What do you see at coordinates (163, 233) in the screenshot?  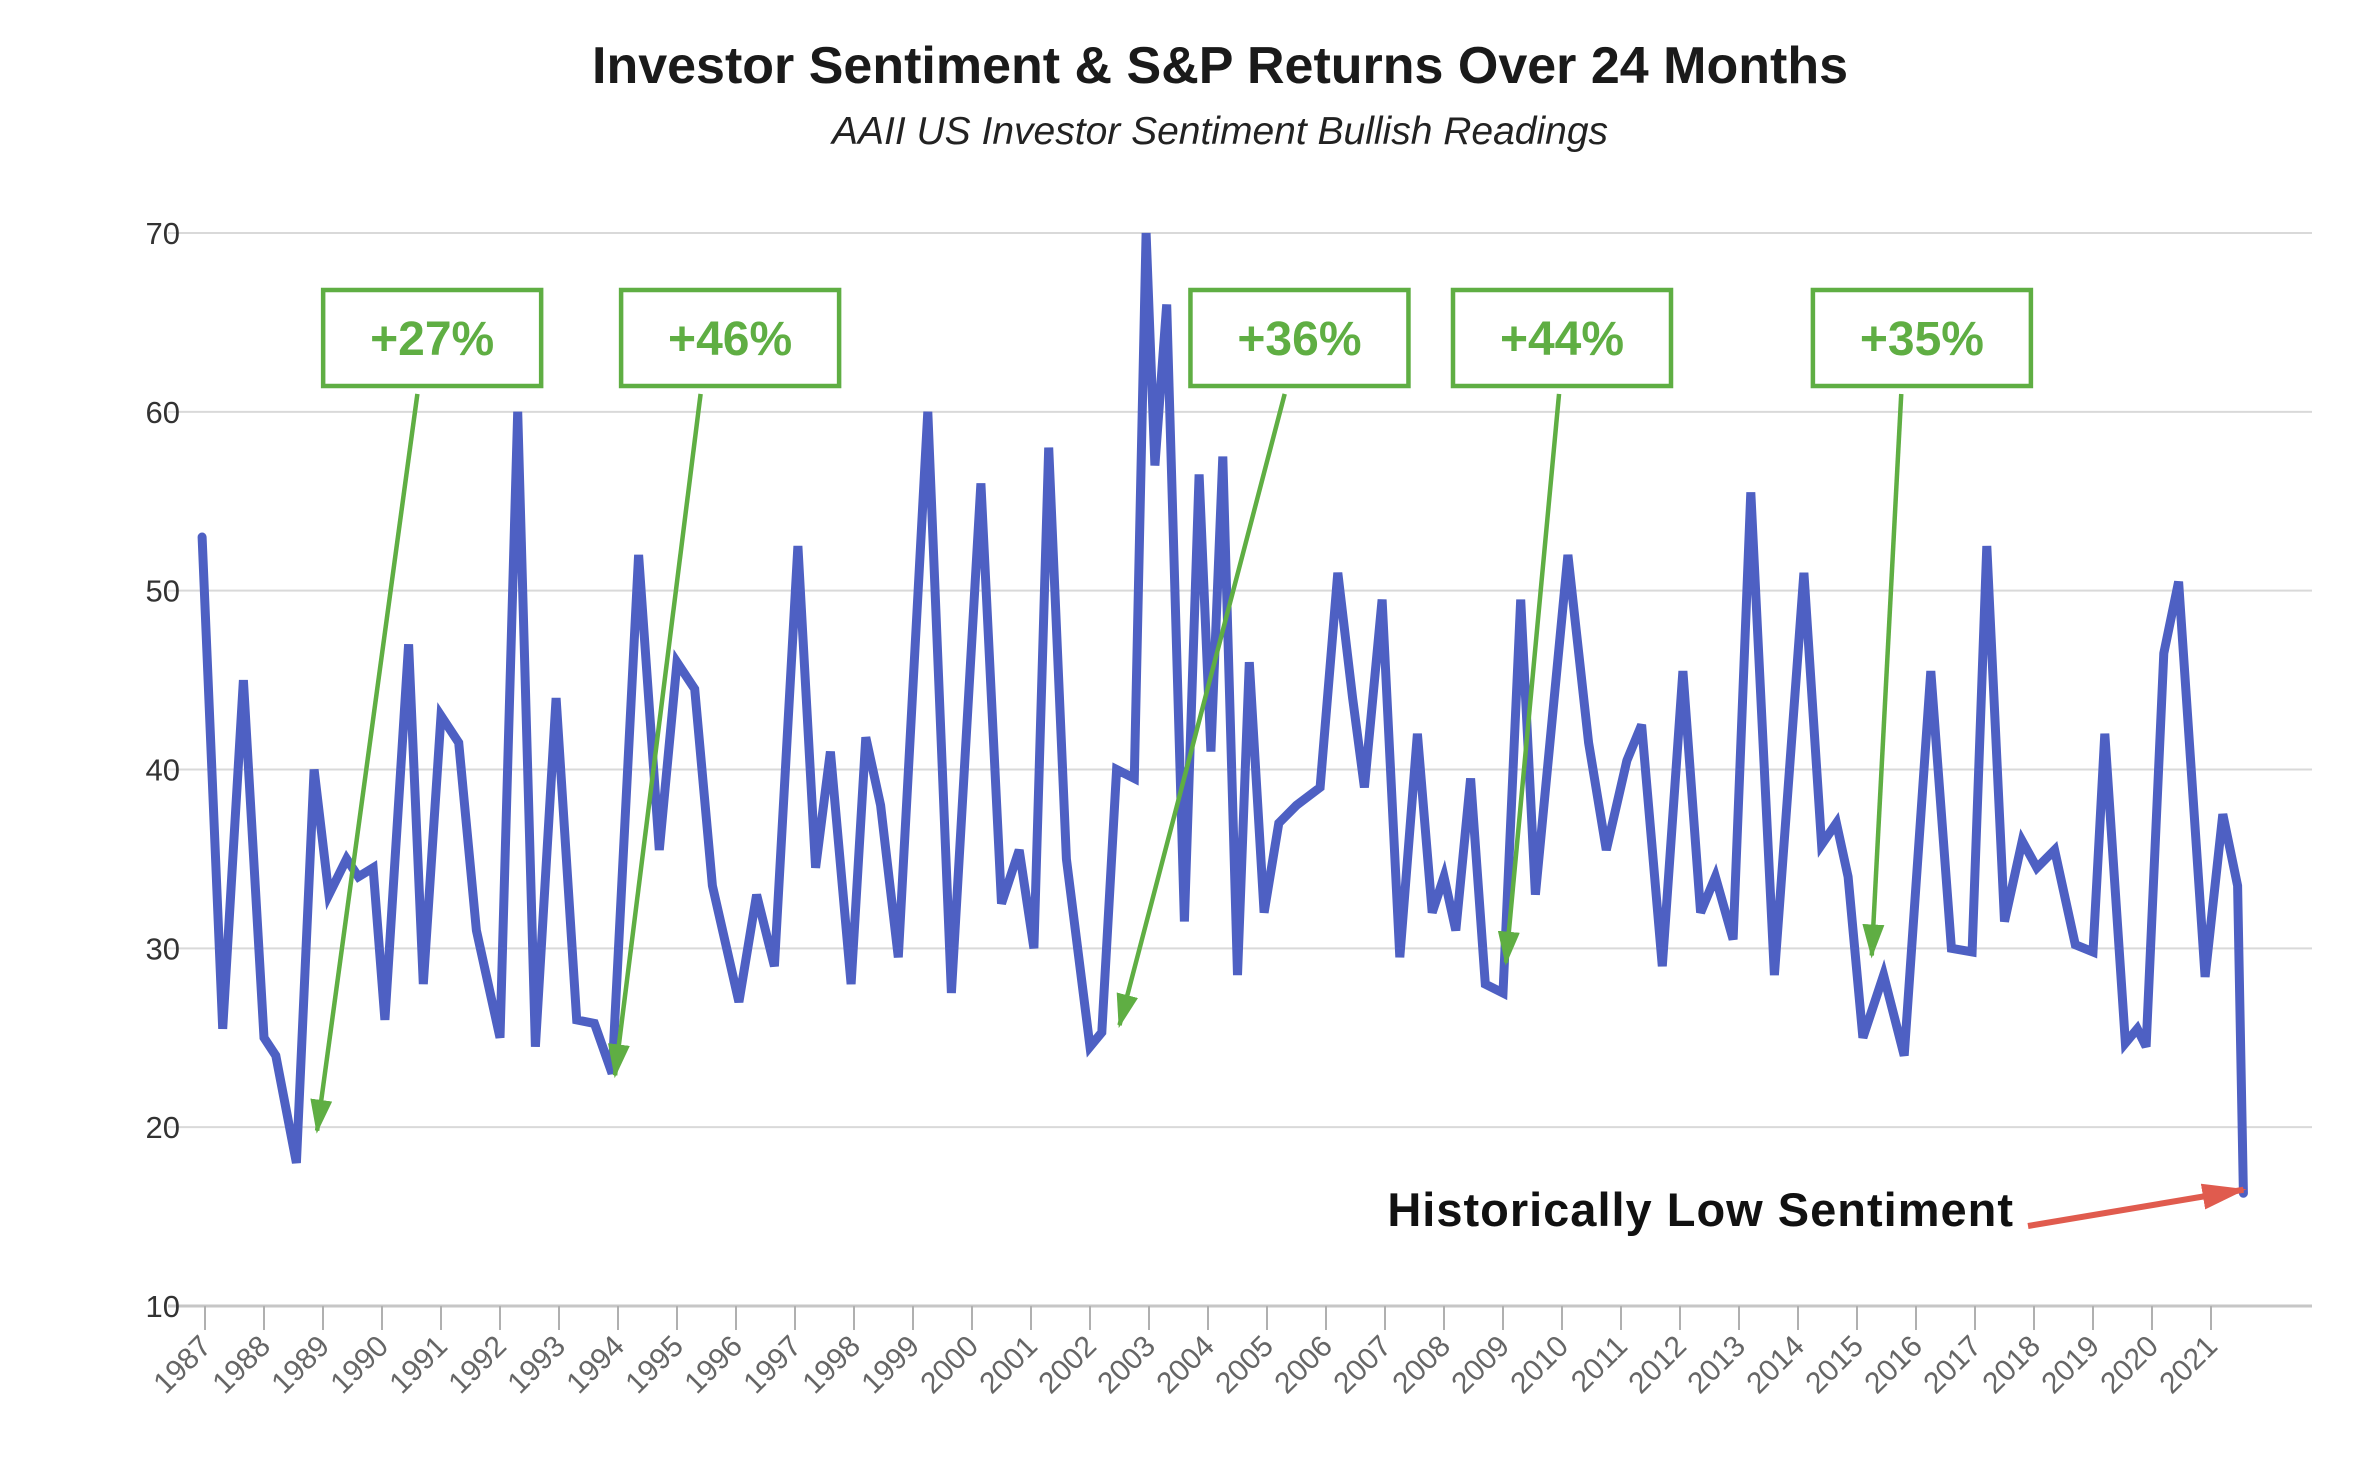 I see `y-tick-label-70: 70` at bounding box center [163, 233].